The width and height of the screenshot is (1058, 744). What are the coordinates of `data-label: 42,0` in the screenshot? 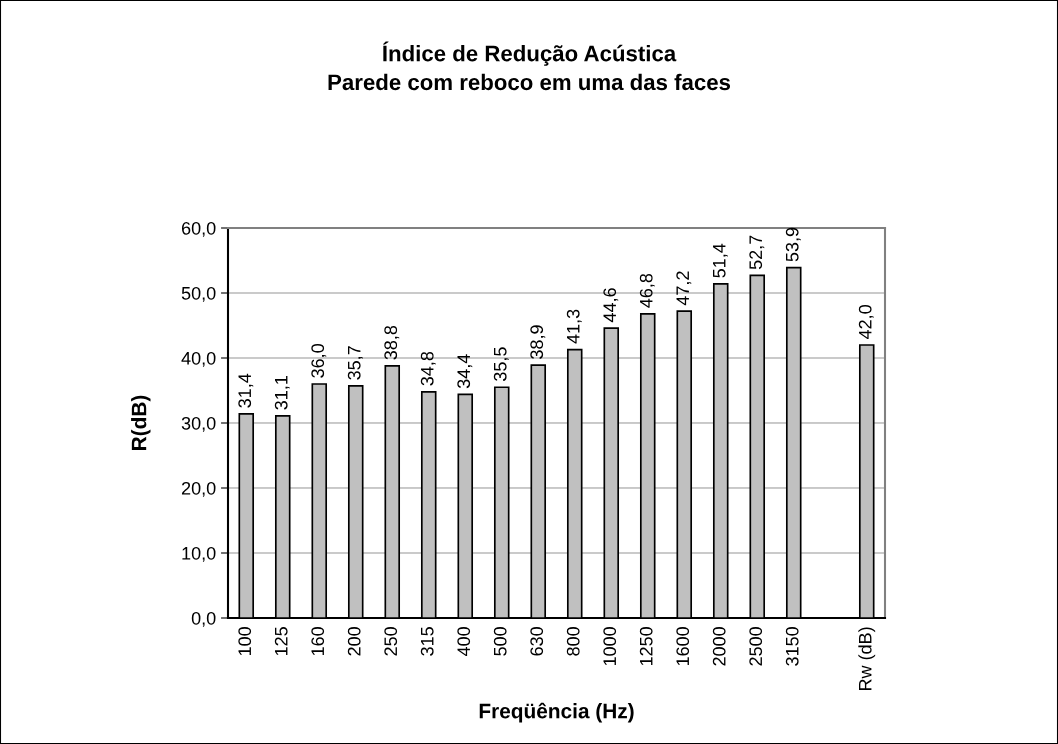 It's located at (866, 322).